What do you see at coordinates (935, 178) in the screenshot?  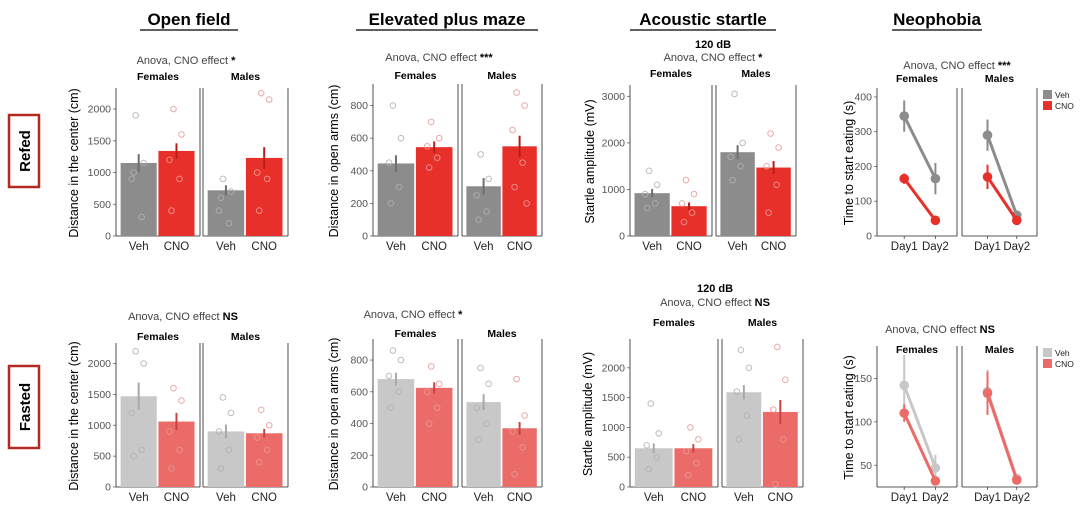 I see `series-veh-point` at bounding box center [935, 178].